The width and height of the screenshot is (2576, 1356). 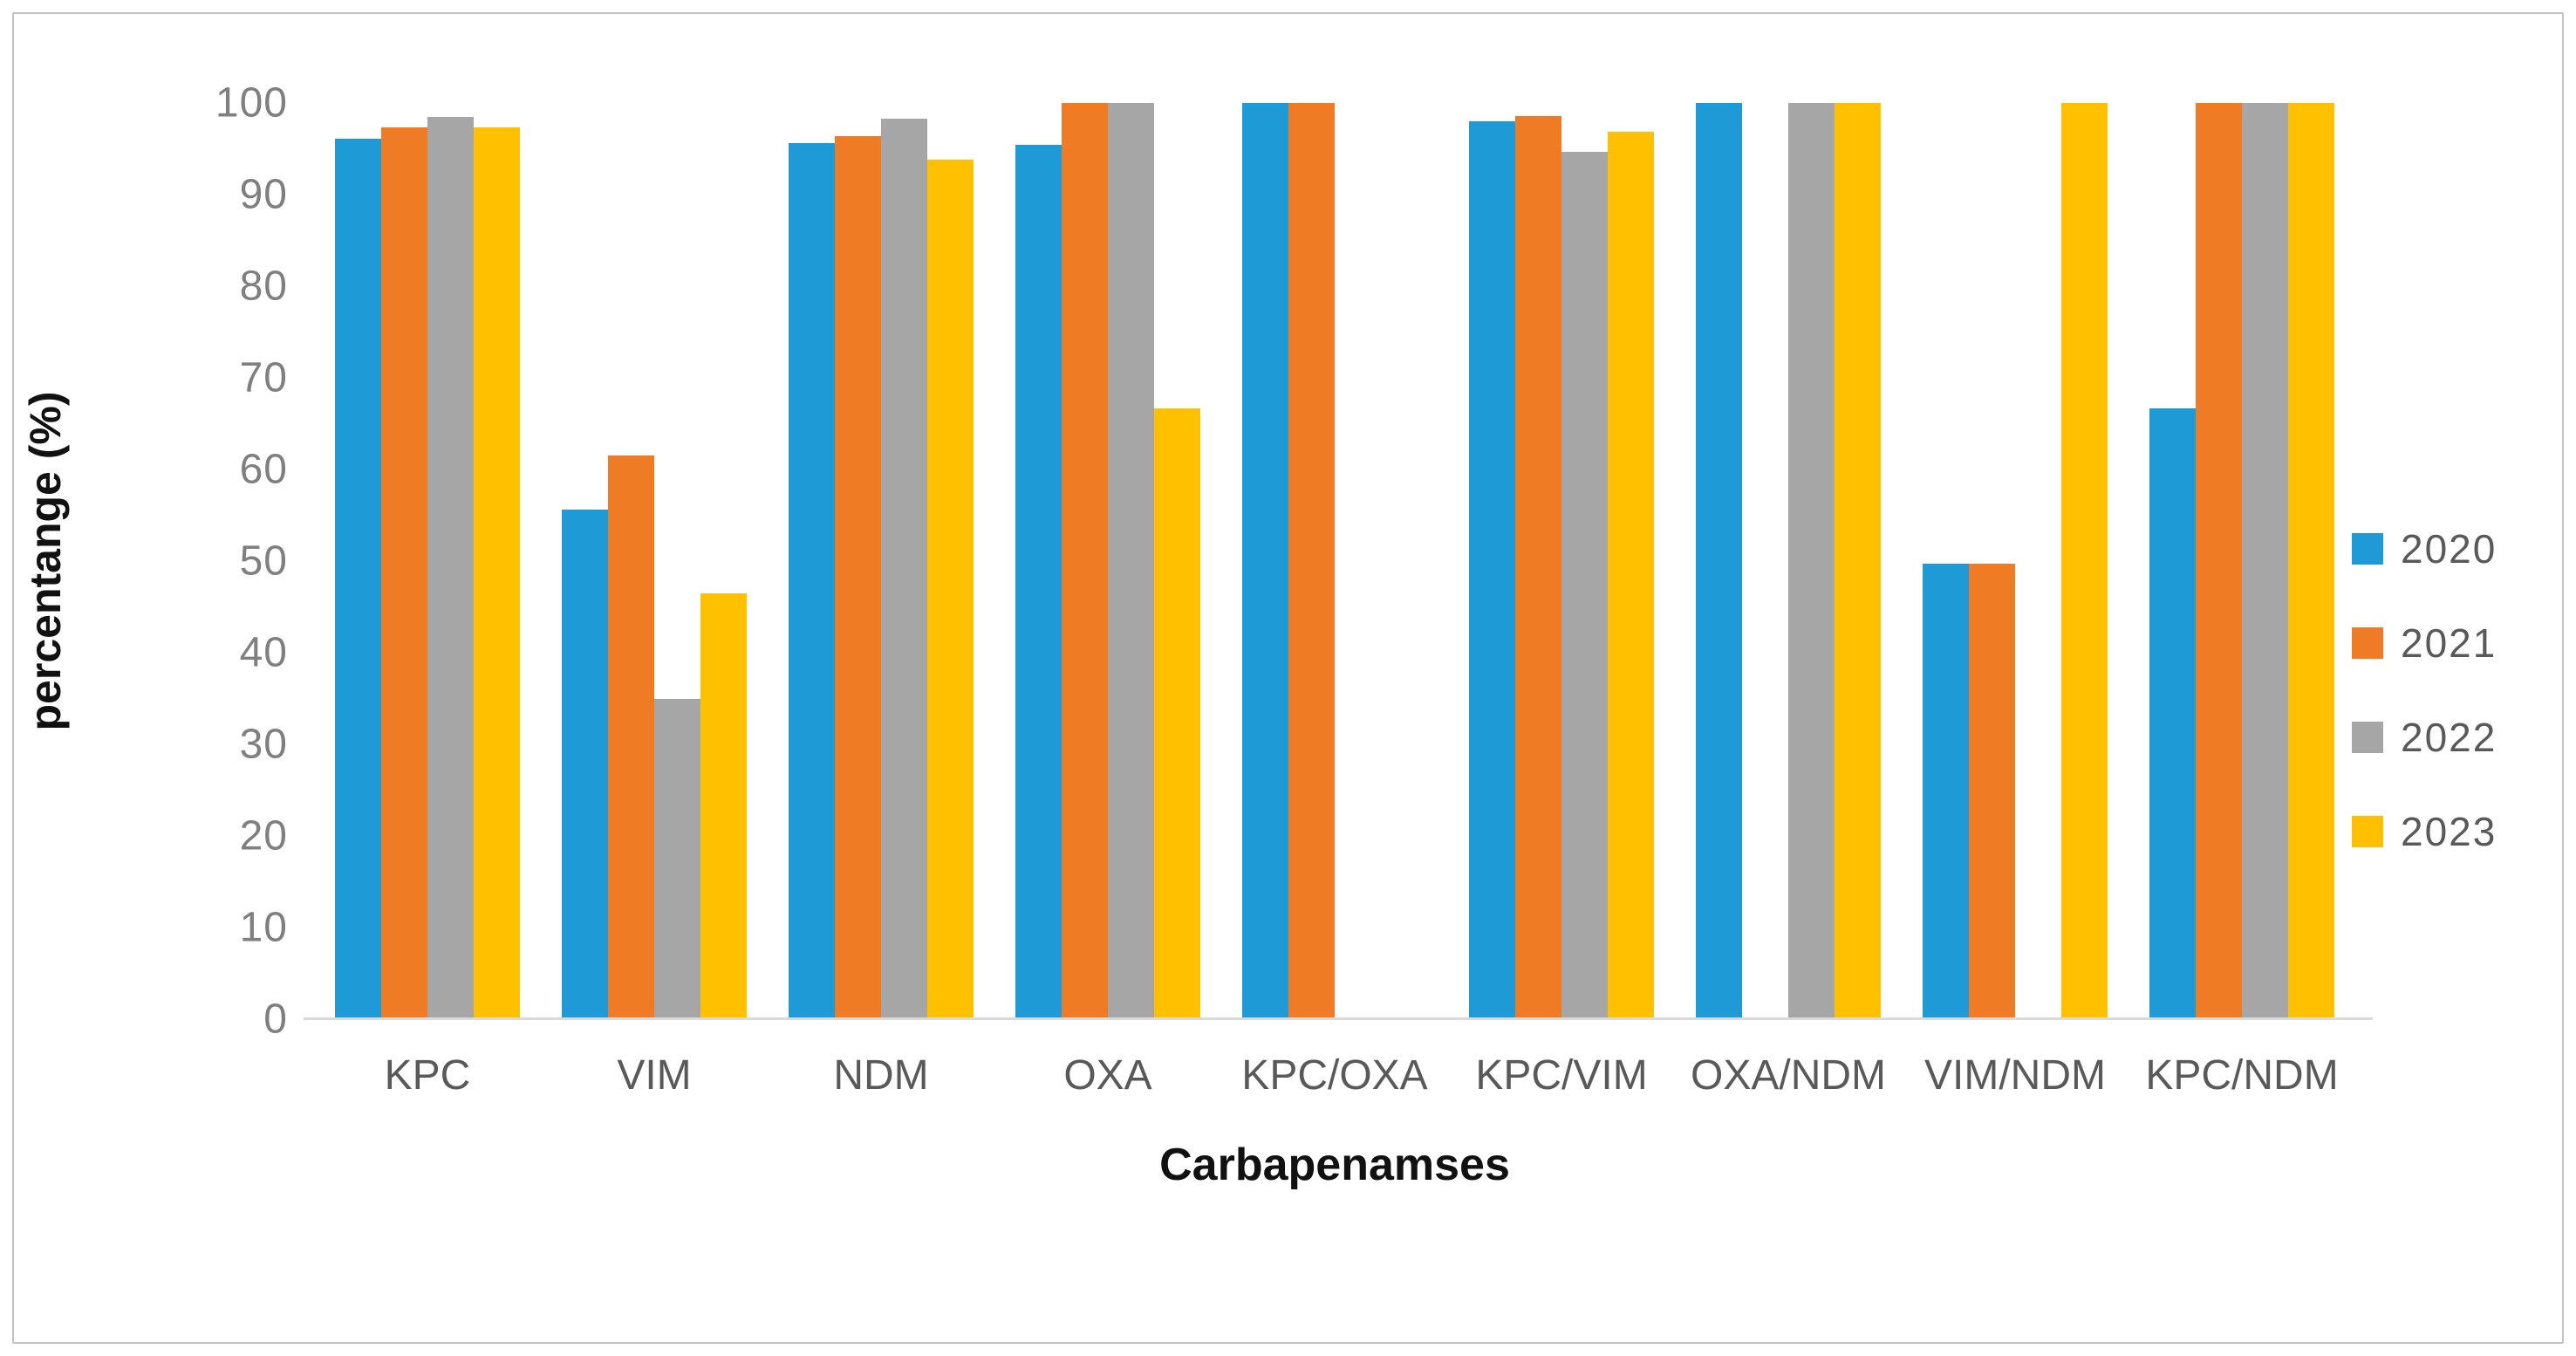 I want to click on y-tick-label: 90, so click(x=263, y=194).